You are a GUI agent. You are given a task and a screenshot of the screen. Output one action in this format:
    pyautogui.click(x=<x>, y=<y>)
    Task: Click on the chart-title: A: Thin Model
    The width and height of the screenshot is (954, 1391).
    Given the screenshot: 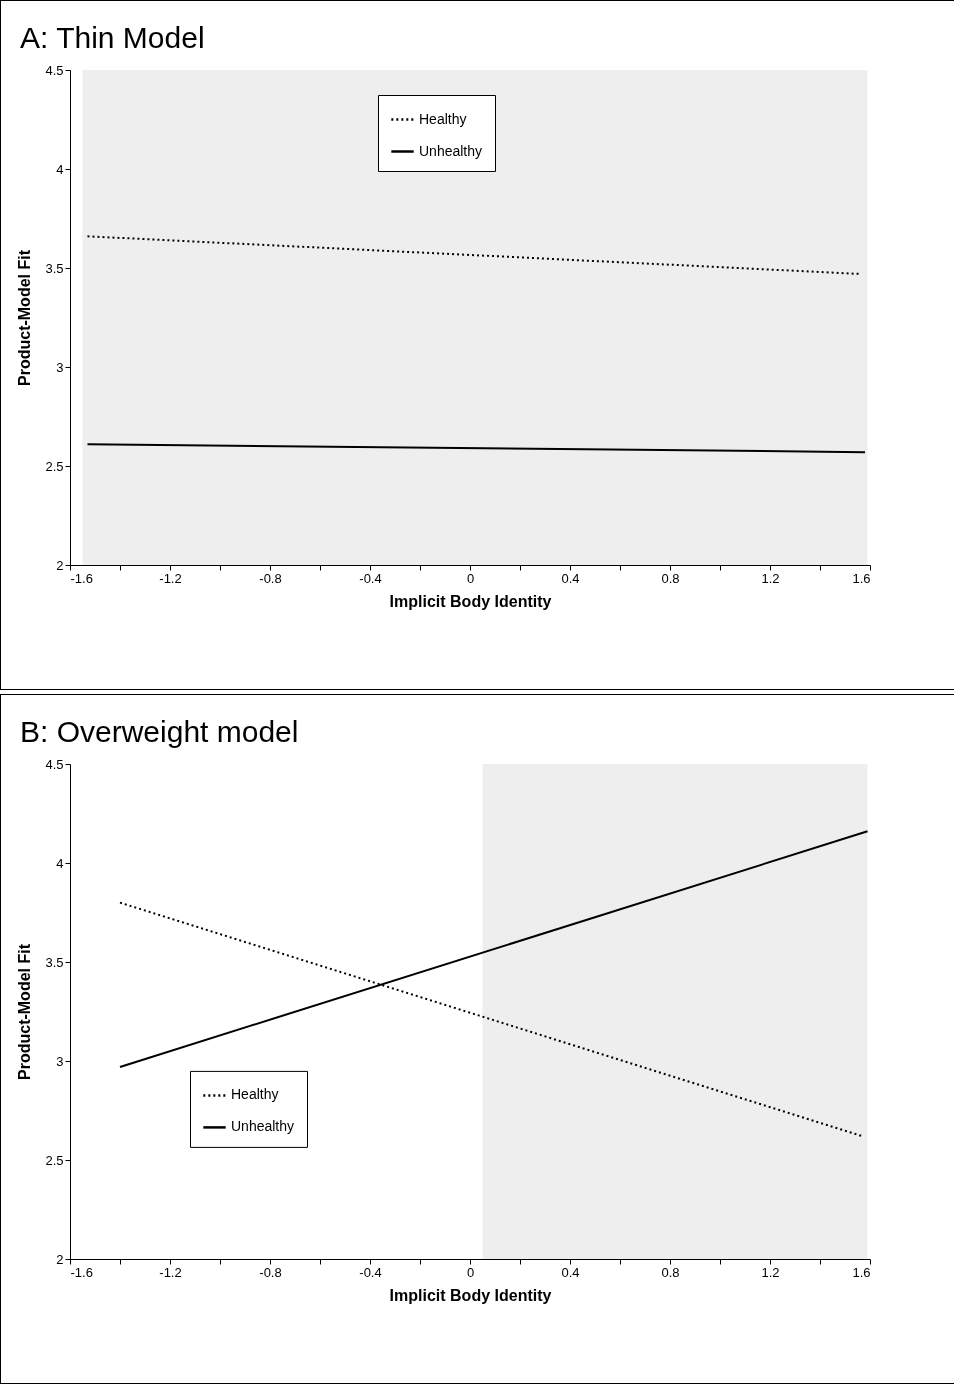 What is the action you would take?
    pyautogui.click(x=112, y=37)
    